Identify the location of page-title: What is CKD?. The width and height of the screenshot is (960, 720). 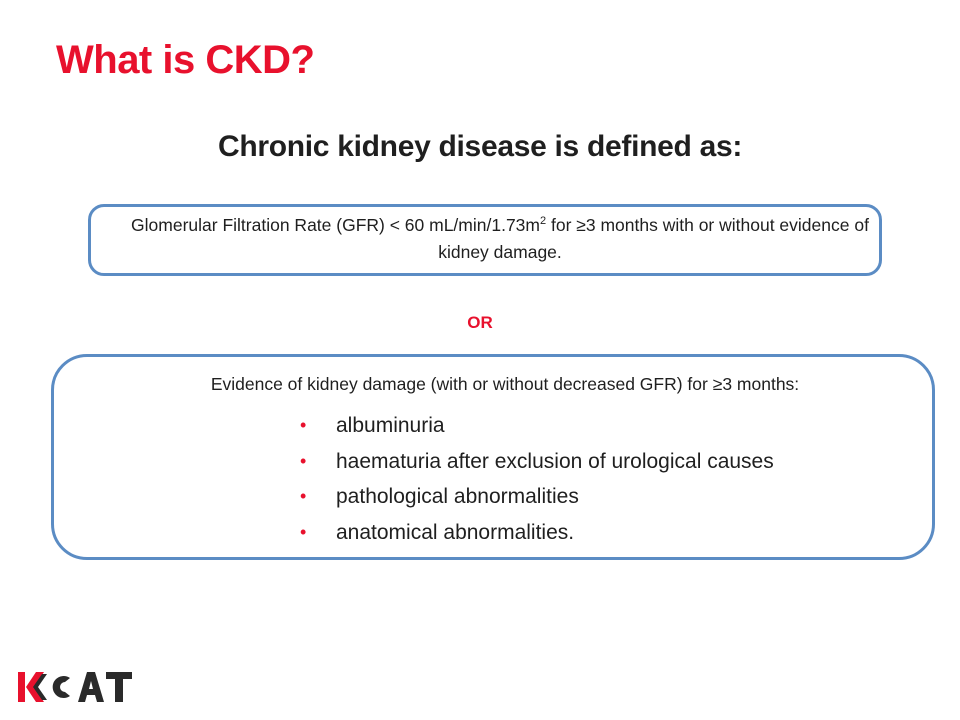
(185, 60).